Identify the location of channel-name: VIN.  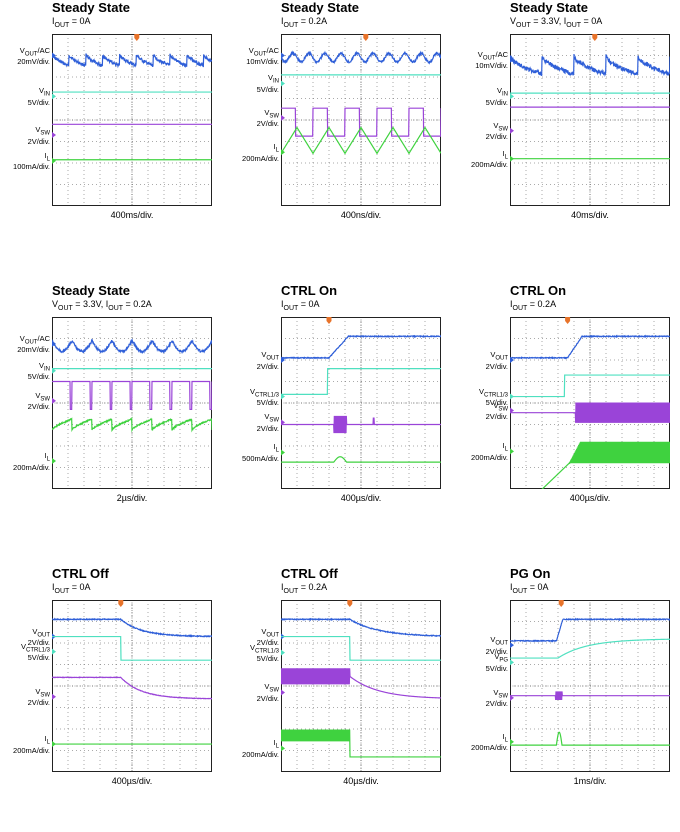
(44, 92).